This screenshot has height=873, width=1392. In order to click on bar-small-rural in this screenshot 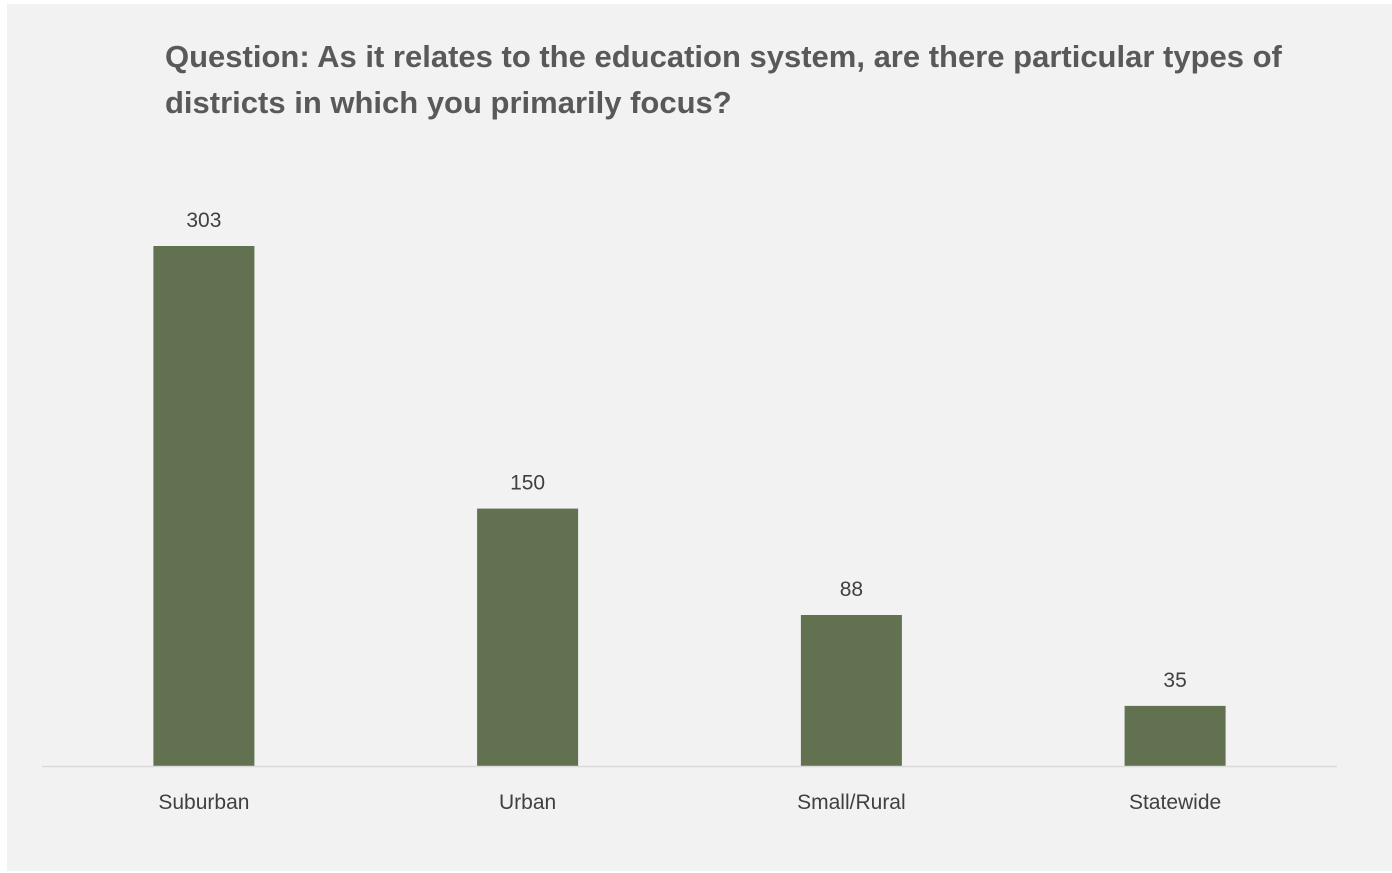, I will do `click(851, 690)`.